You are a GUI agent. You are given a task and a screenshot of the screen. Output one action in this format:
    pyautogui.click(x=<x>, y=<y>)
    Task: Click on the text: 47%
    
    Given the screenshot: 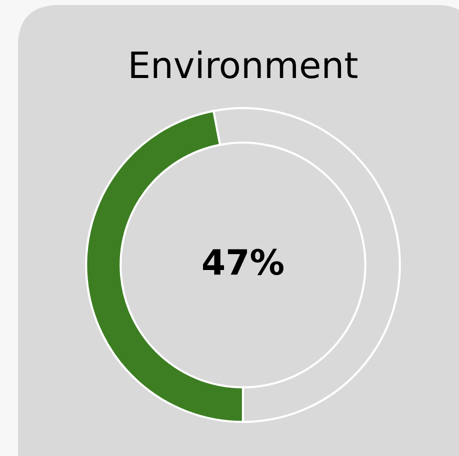 What is the action you would take?
    pyautogui.click(x=243, y=262)
    